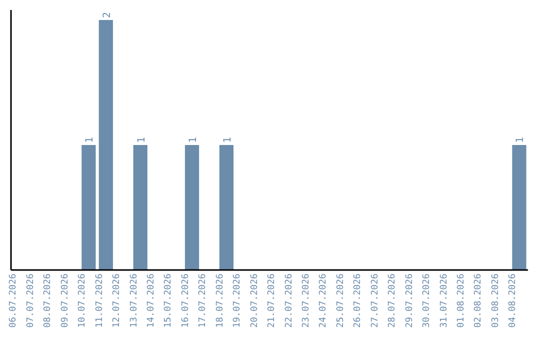  I want to click on x-tick-label: 19.07.2026, so click(237, 301).